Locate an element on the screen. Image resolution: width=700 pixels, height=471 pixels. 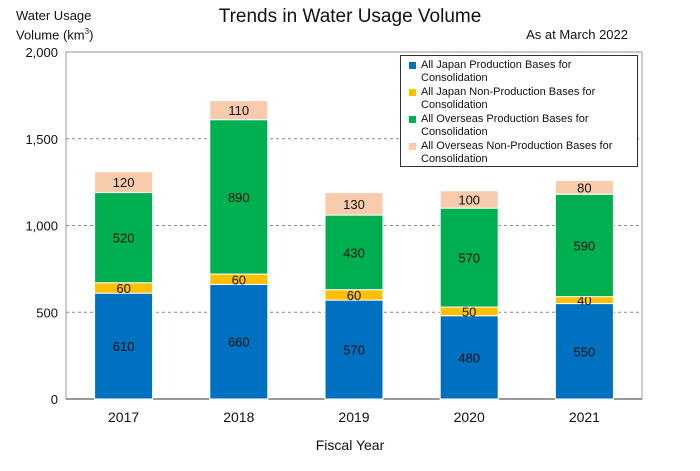
y-axis-label-text: Volume (km is located at coordinates (50, 35).